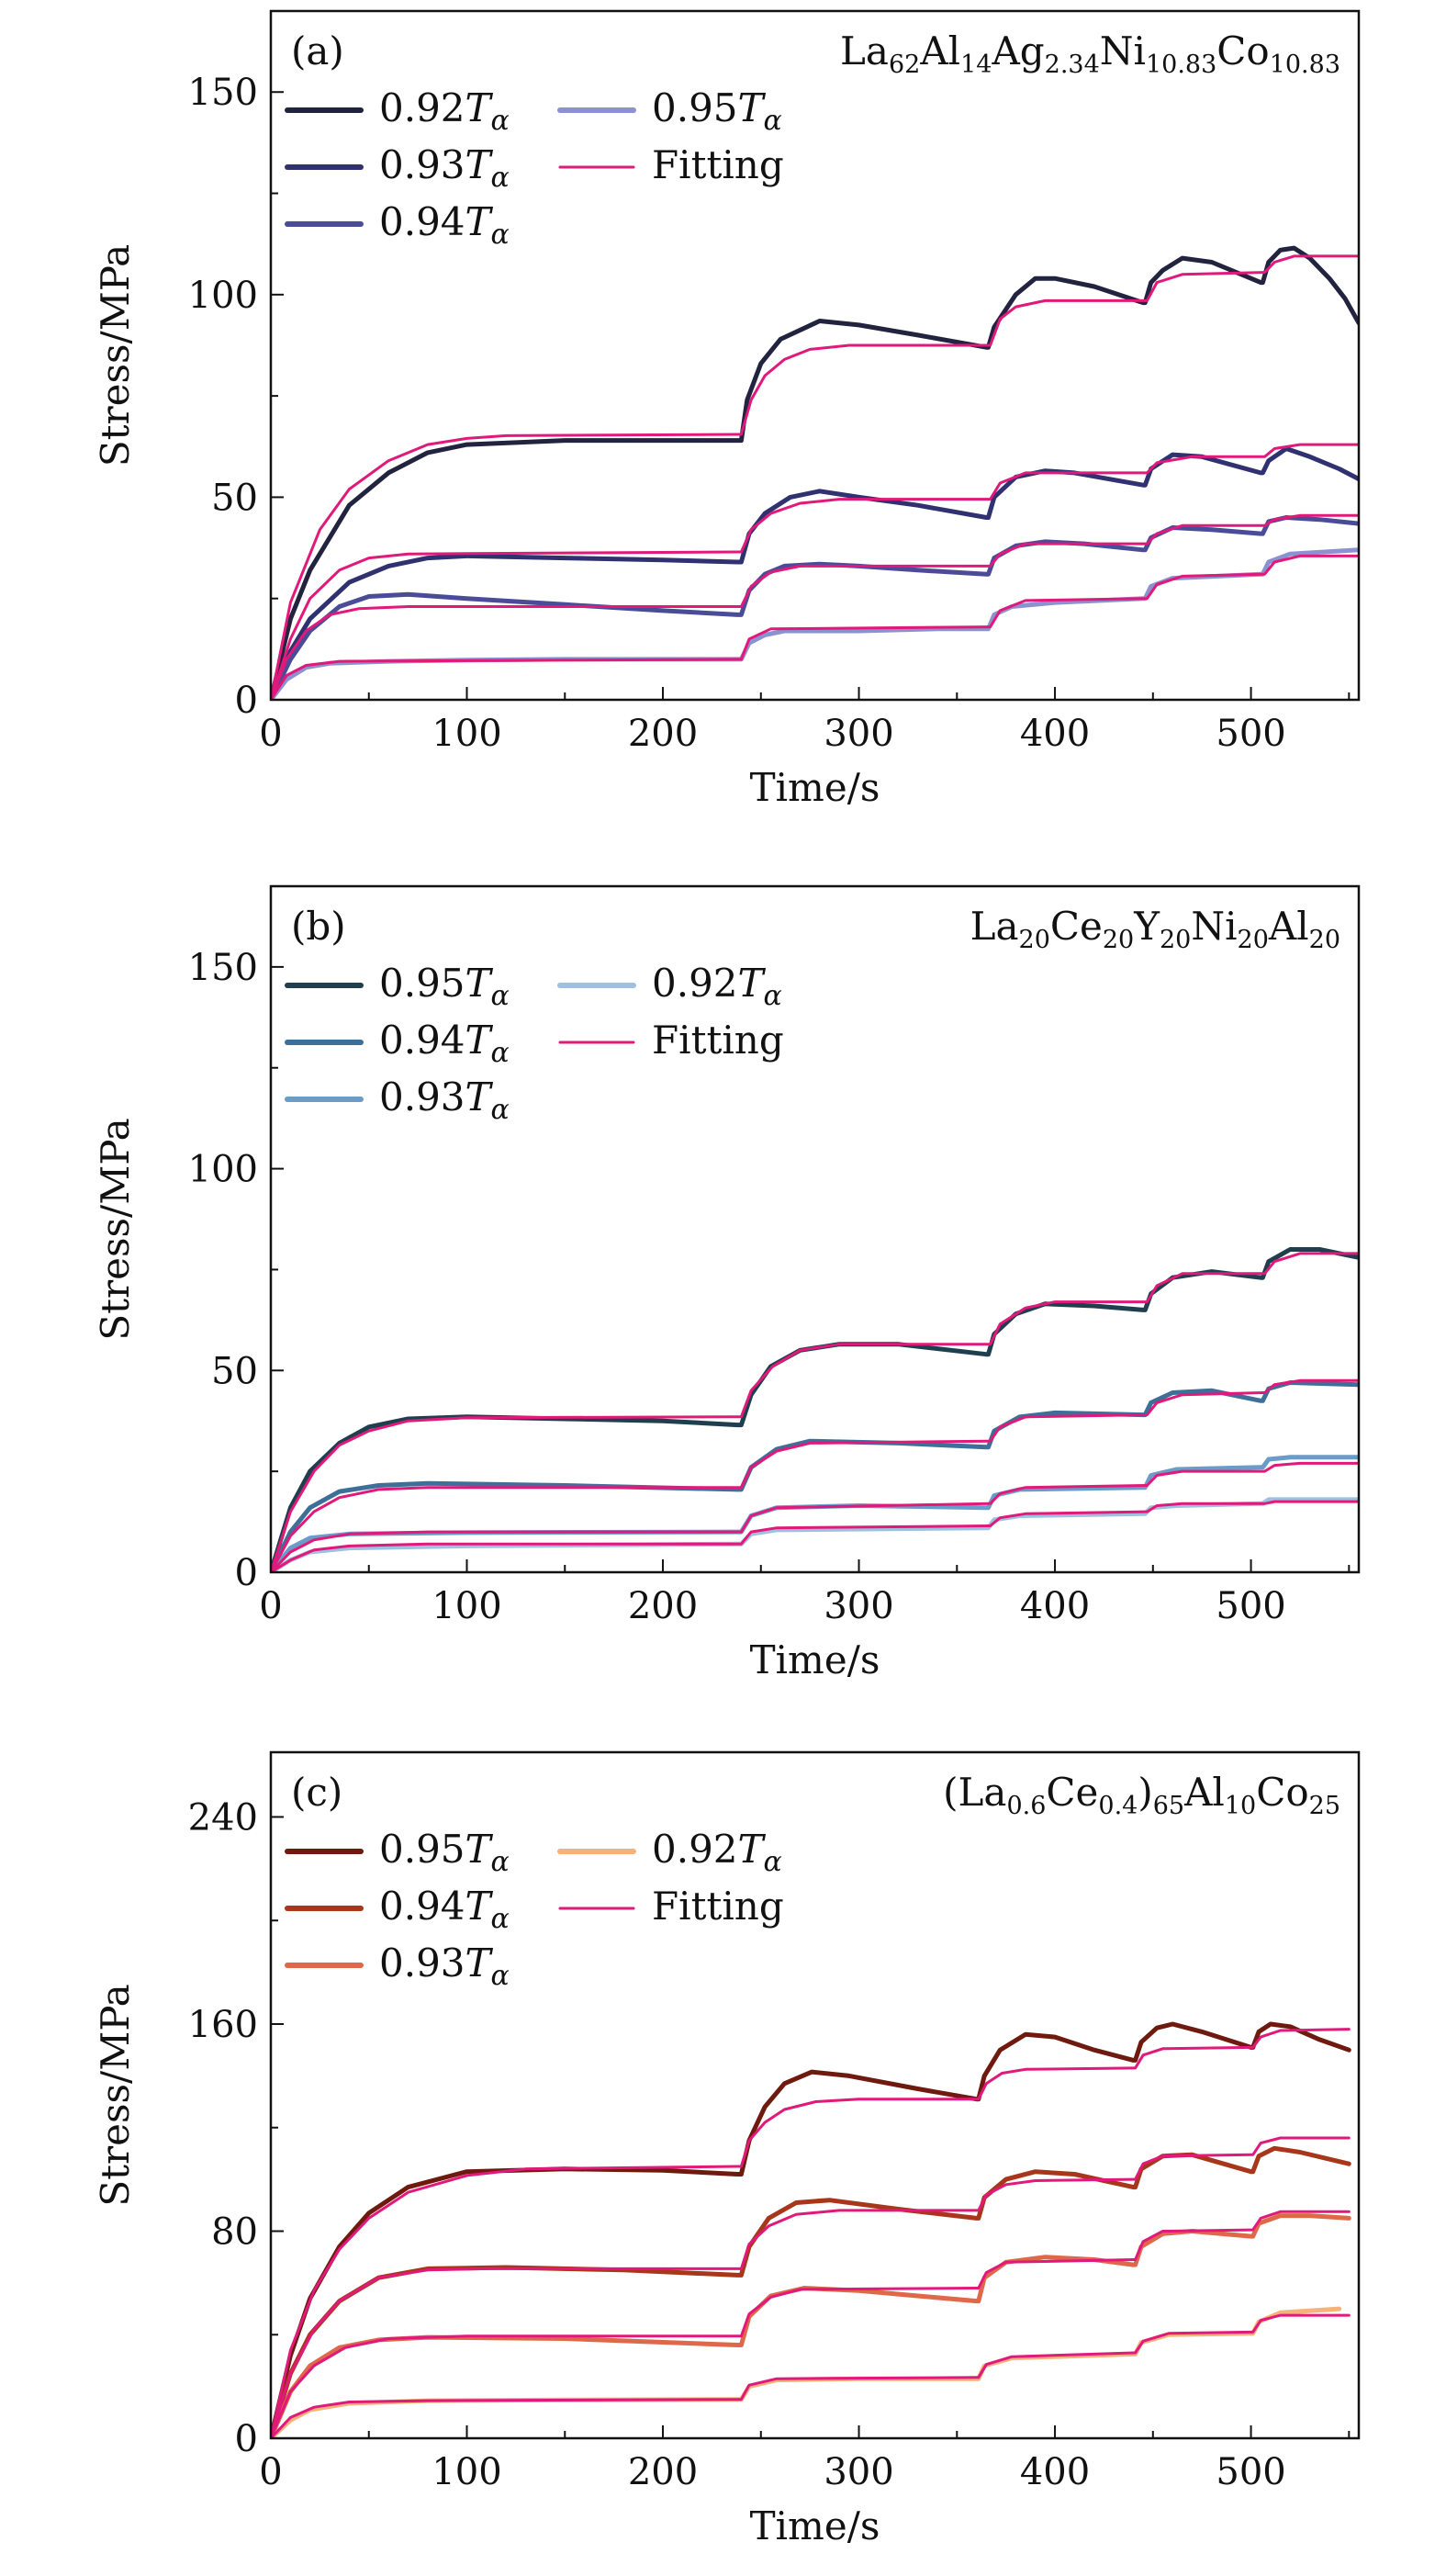 This screenshot has height=2576, width=1446. What do you see at coordinates (223, 2025) in the screenshot?
I see `y-tick-label: 160` at bounding box center [223, 2025].